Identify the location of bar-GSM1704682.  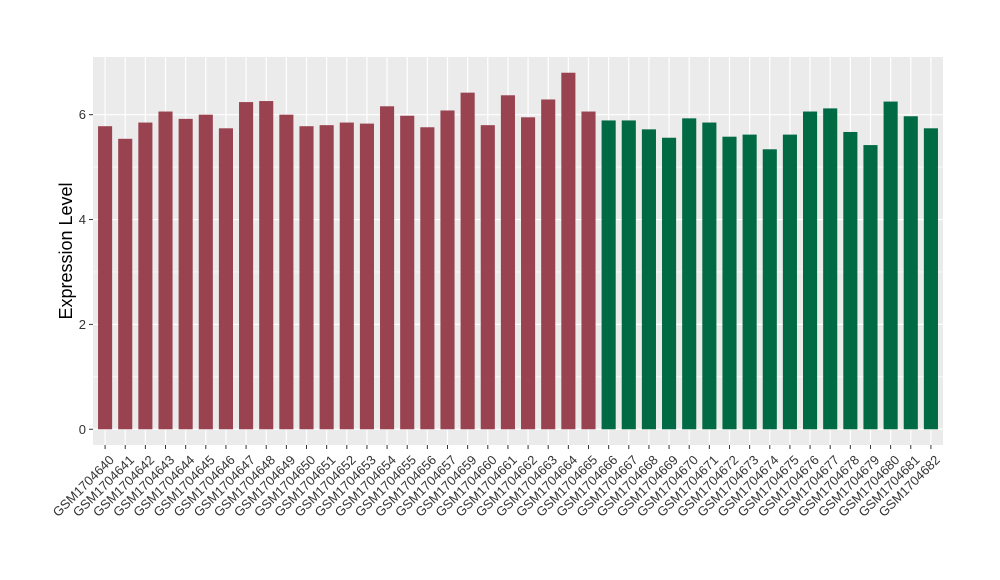
(930, 279).